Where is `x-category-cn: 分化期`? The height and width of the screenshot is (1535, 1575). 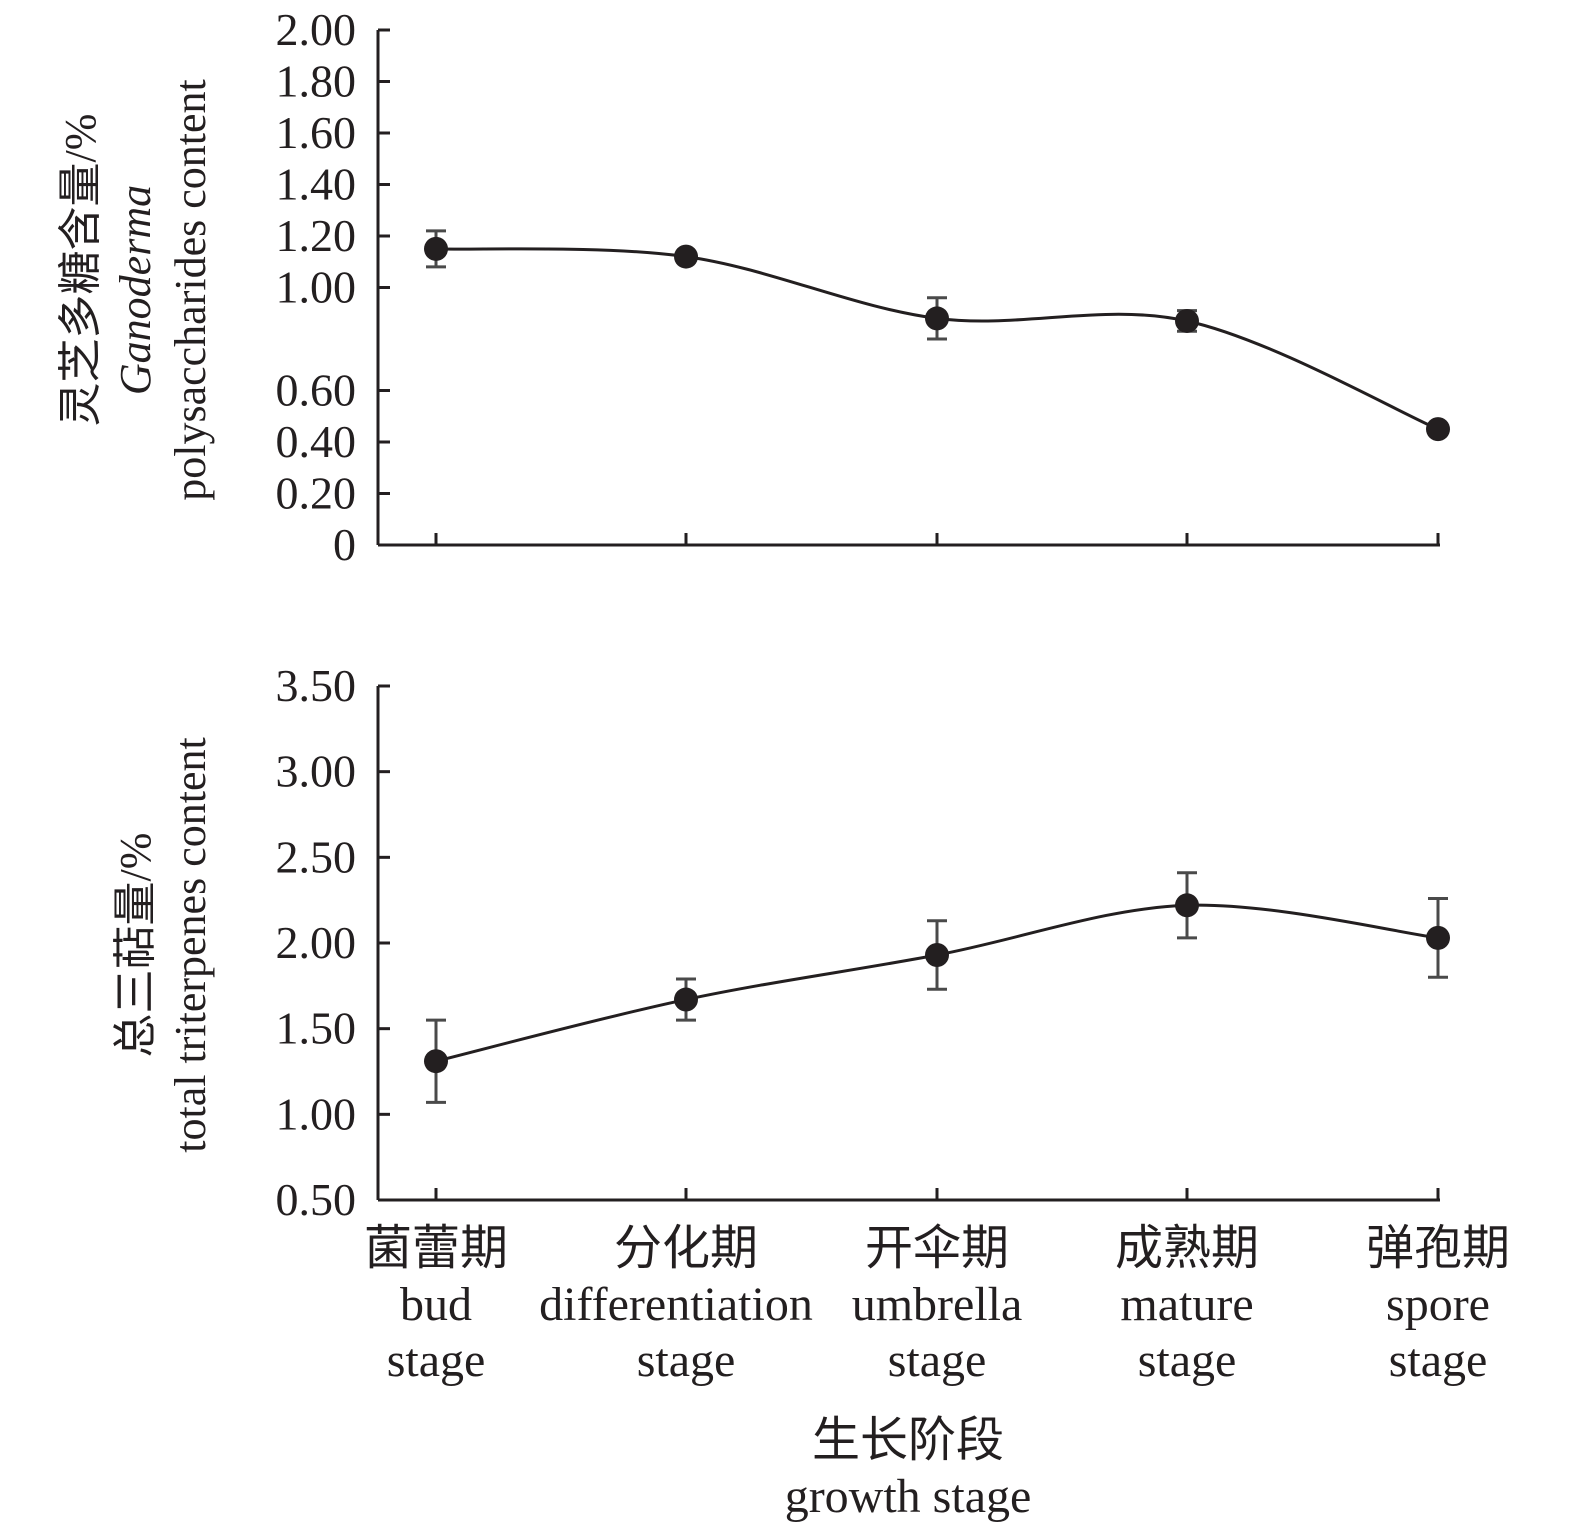
x-category-cn: 分化期 is located at coordinates (686, 1248).